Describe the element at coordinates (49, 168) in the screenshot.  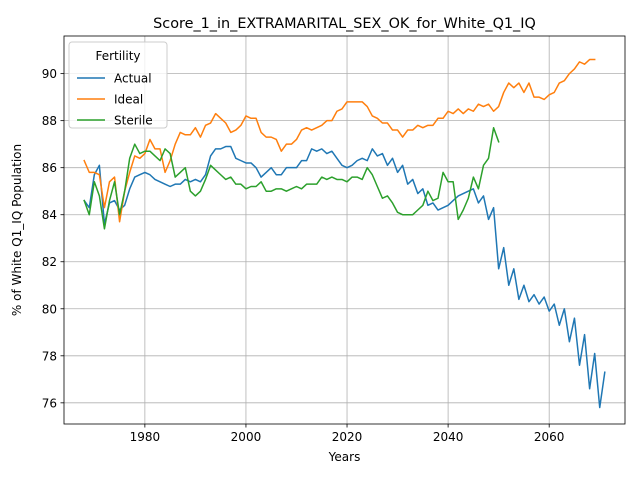
I see `y-tick-label: 86` at that location.